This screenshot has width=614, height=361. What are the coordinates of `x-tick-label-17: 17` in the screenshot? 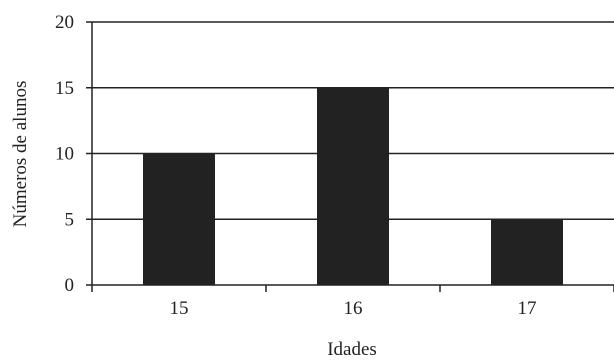 It's located at (527, 308).